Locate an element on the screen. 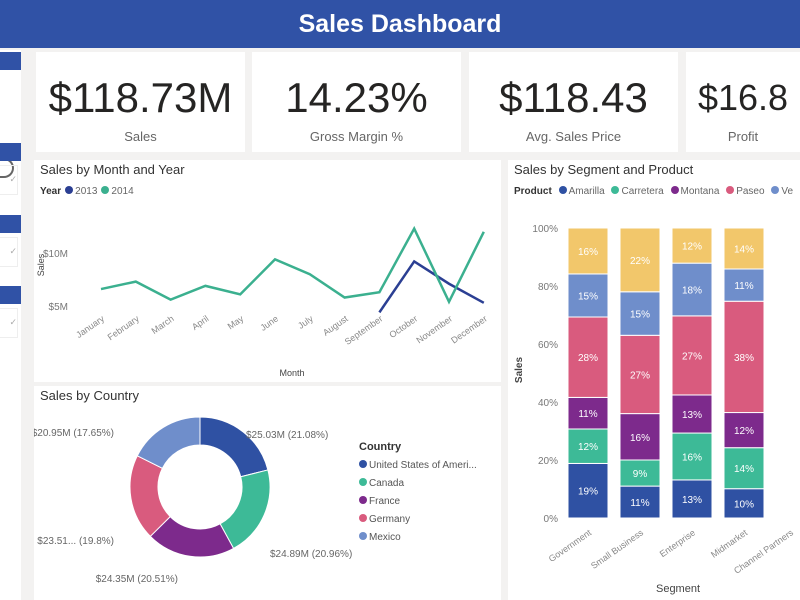  legend-item: Mexico is located at coordinates (418, 537).